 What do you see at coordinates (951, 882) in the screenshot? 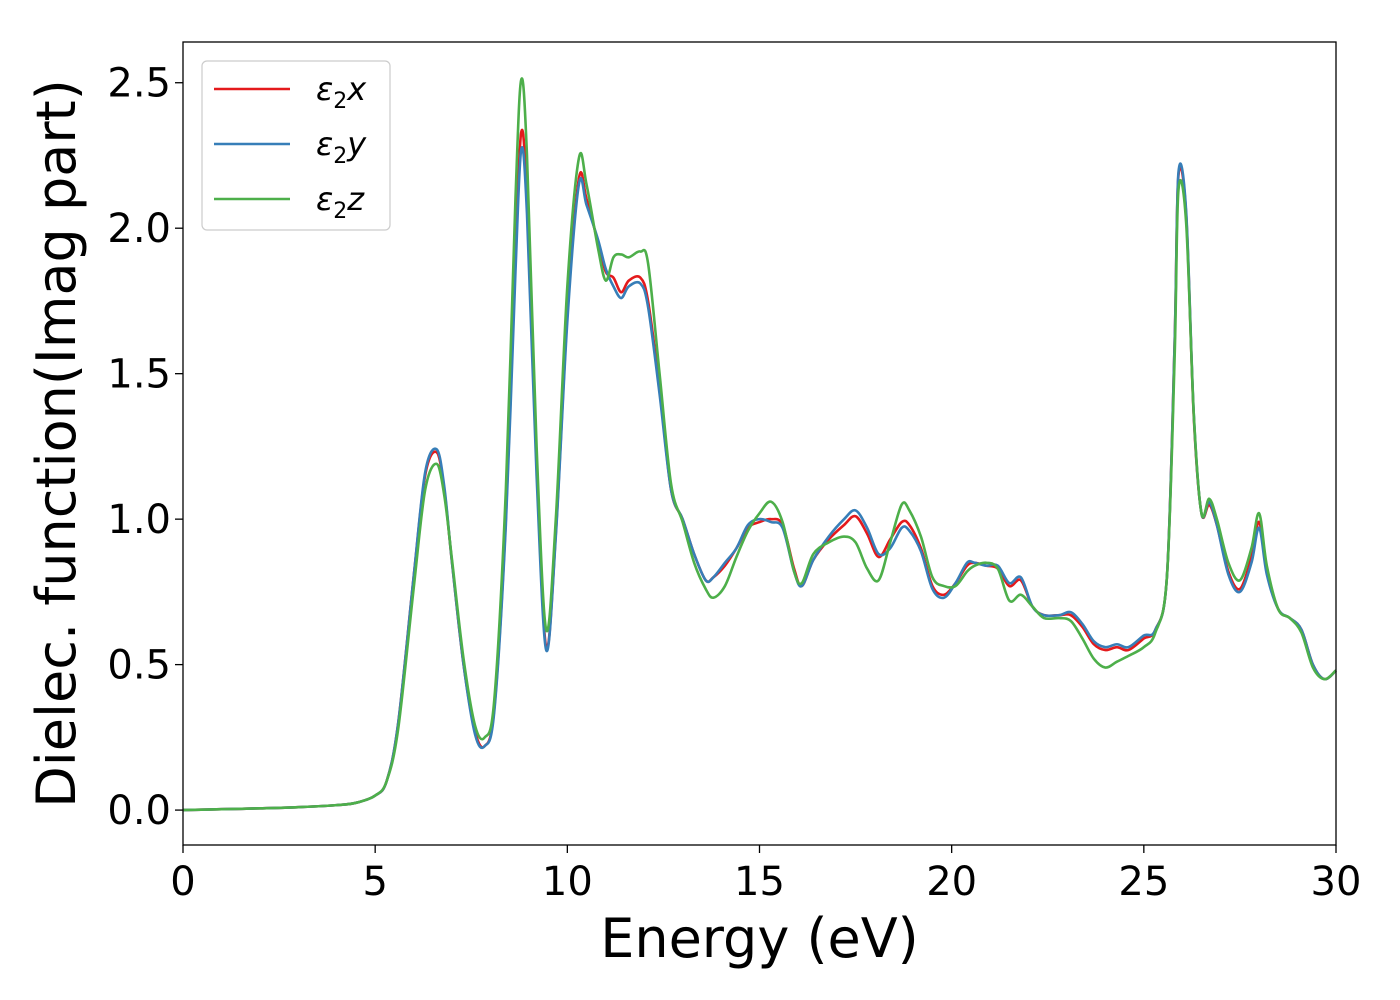
I see `x-tick-label: 20` at bounding box center [951, 882].